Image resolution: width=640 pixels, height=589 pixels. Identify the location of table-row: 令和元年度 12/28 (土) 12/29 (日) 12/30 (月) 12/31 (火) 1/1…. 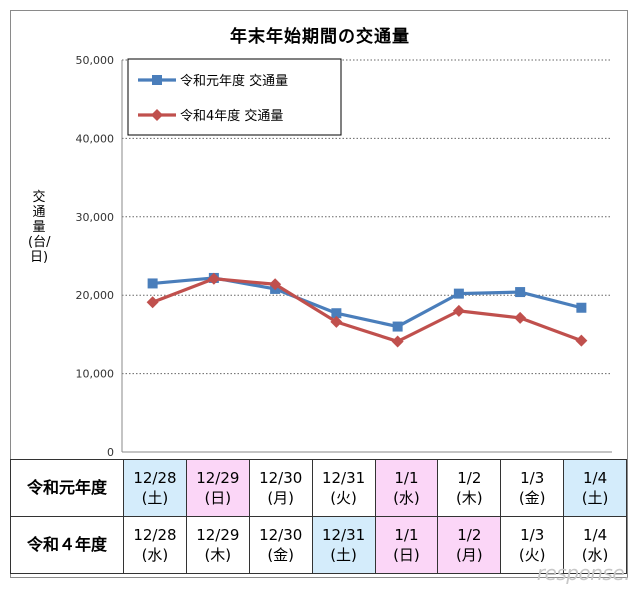
(318, 488).